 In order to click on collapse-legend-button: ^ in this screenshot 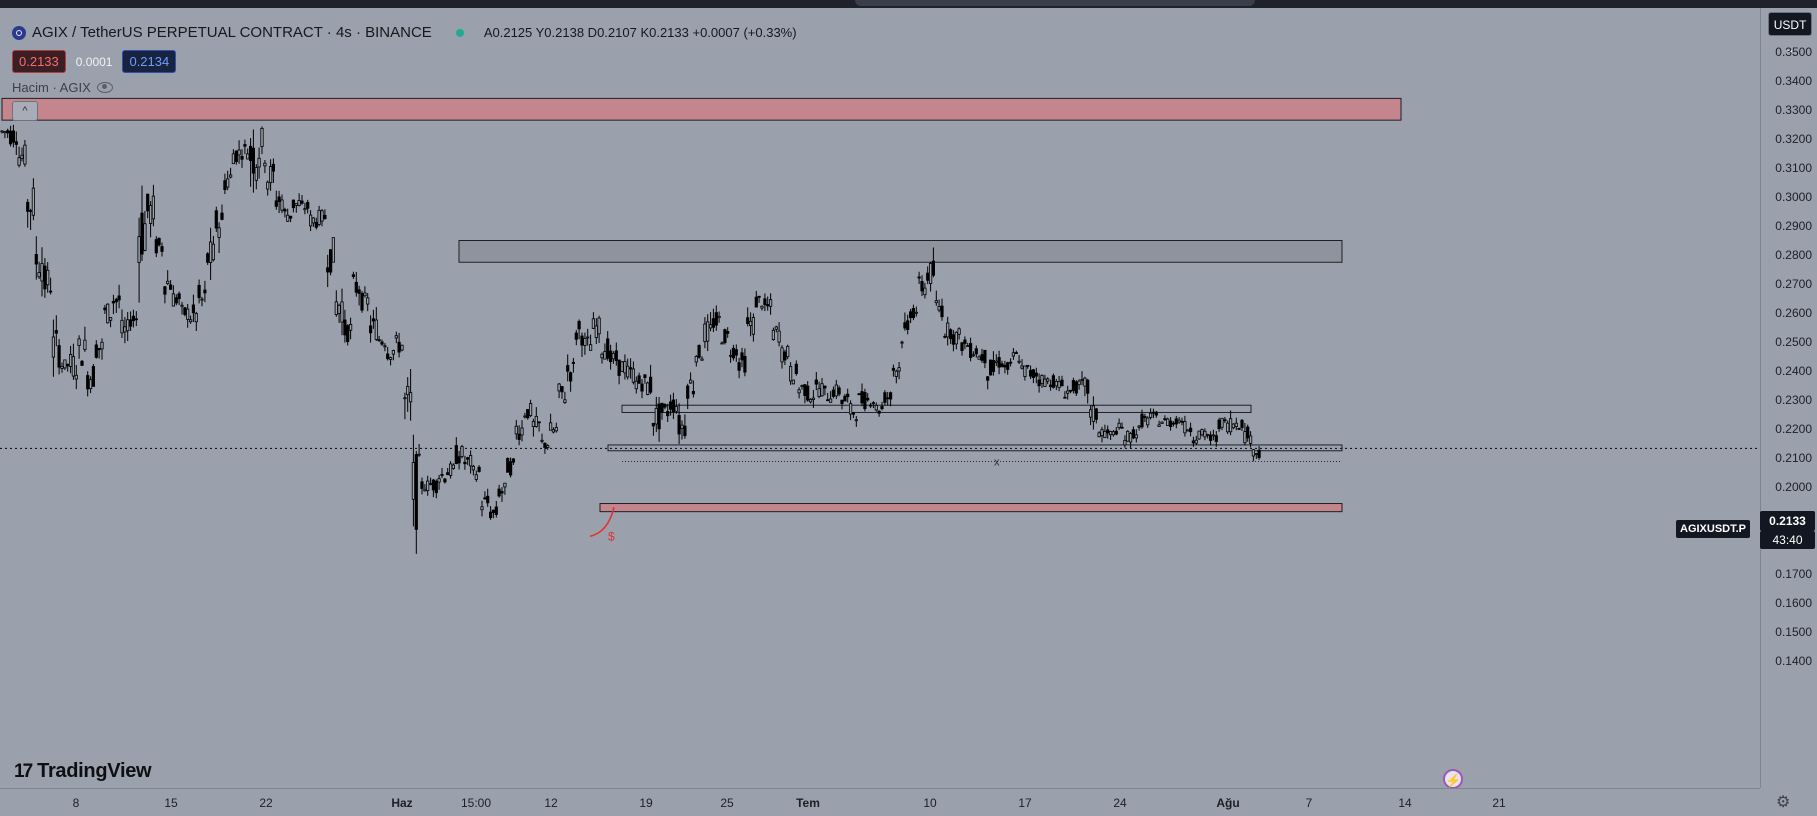, I will do `click(25, 111)`.